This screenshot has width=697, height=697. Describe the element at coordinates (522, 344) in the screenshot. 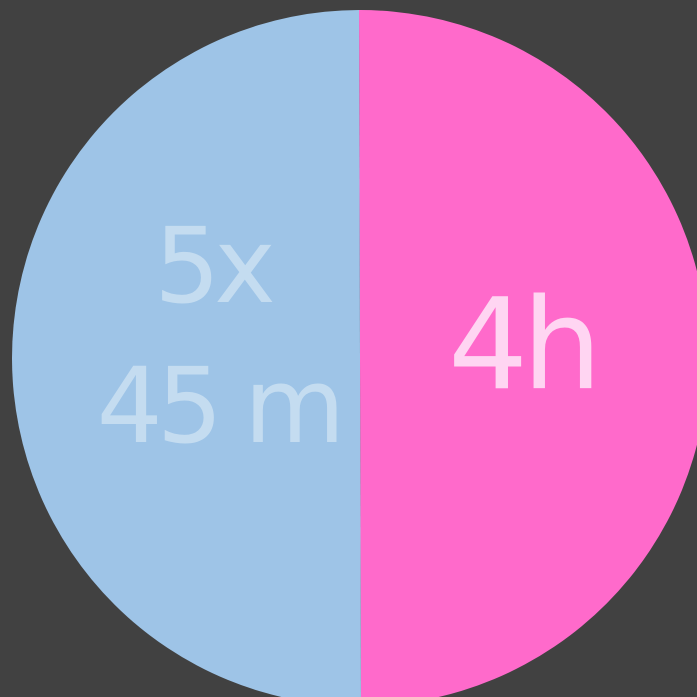

I see `right-segment-duration: 4h` at that location.